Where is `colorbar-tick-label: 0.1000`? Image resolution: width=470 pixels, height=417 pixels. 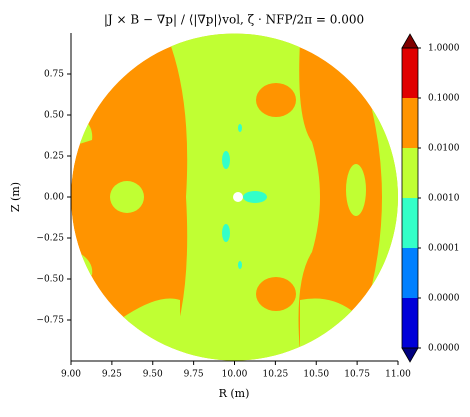 colorbar-tick-label: 0.1000 is located at coordinates (444, 99).